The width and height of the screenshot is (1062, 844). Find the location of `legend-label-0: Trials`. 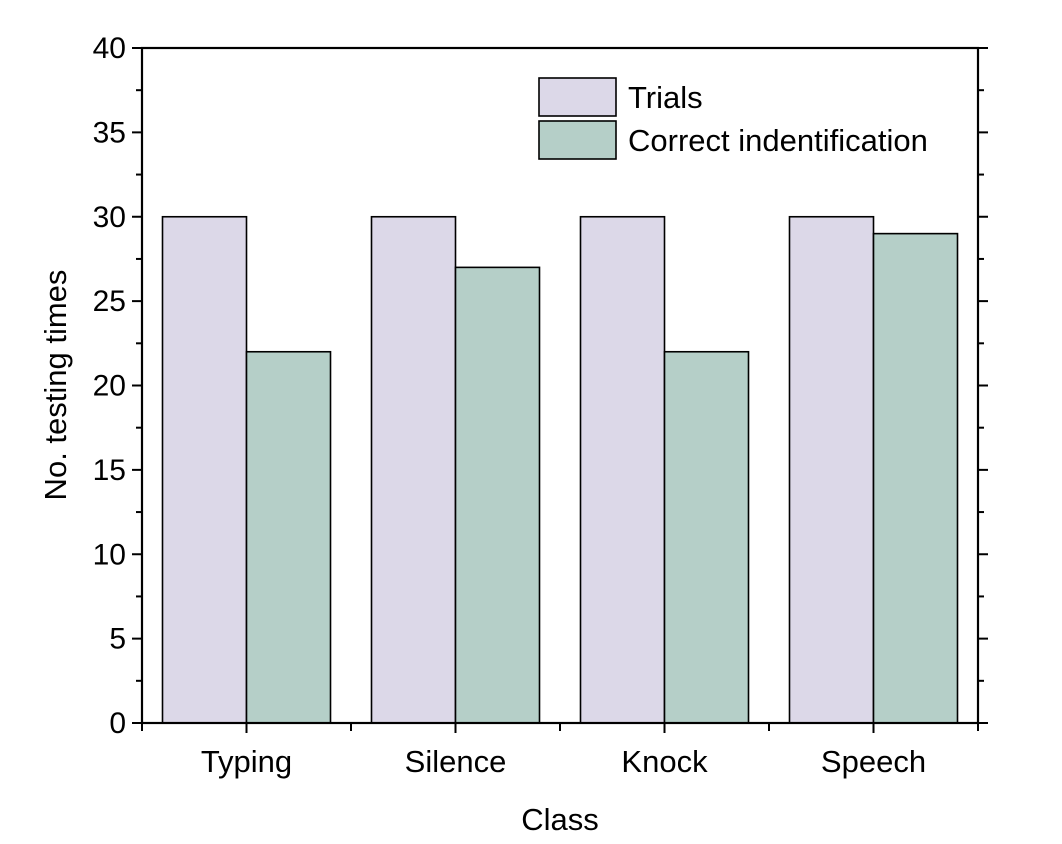

legend-label-0: Trials is located at coordinates (665, 97).